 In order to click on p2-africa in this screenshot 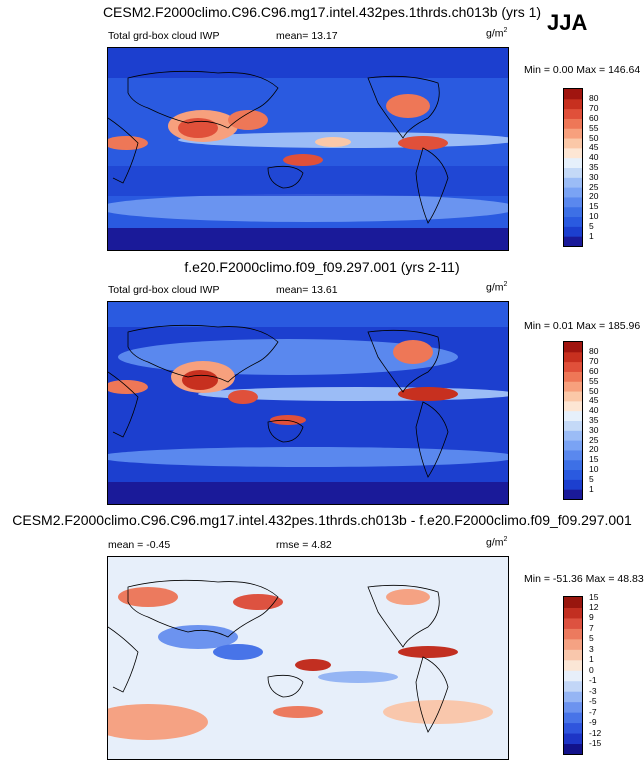, I will do `click(128, 387)`.